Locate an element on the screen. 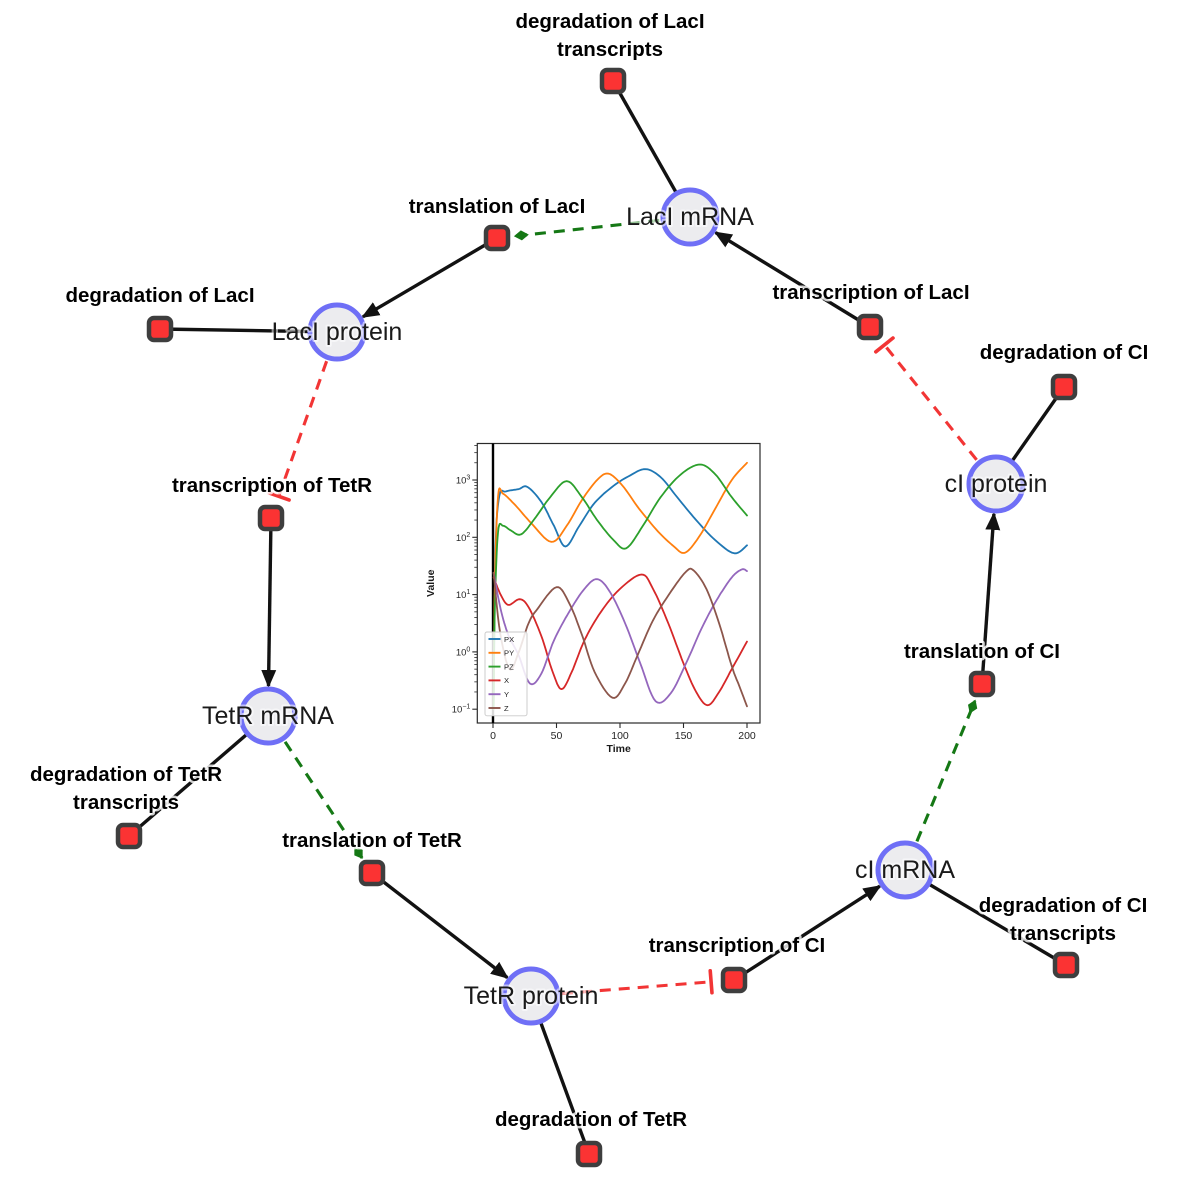 The height and width of the screenshot is (1200, 1189). reaction-label-deg-laci-transcripts-line2: transcripts is located at coordinates (610, 49).